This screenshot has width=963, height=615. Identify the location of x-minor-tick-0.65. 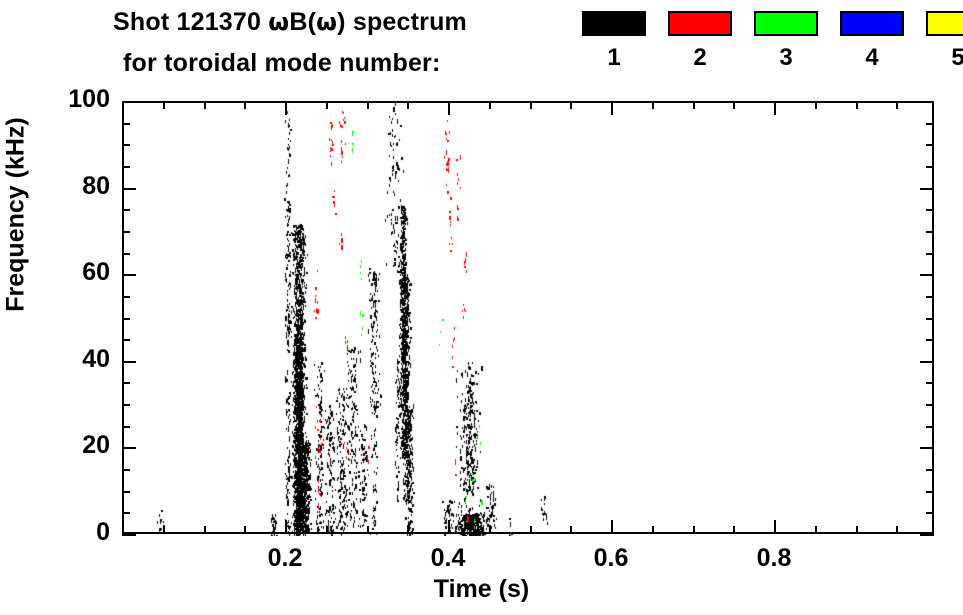
(653, 530).